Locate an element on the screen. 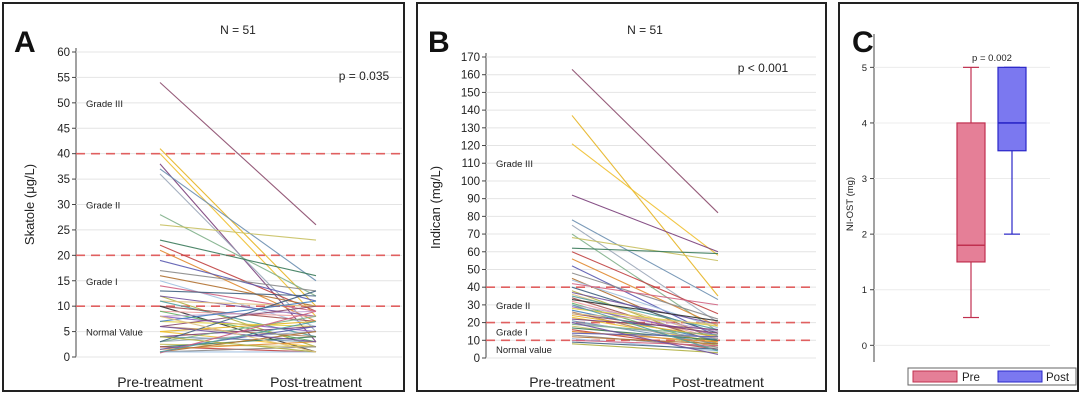 This screenshot has width=1081, height=394. y-tick-label: 160 is located at coordinates (470, 76).